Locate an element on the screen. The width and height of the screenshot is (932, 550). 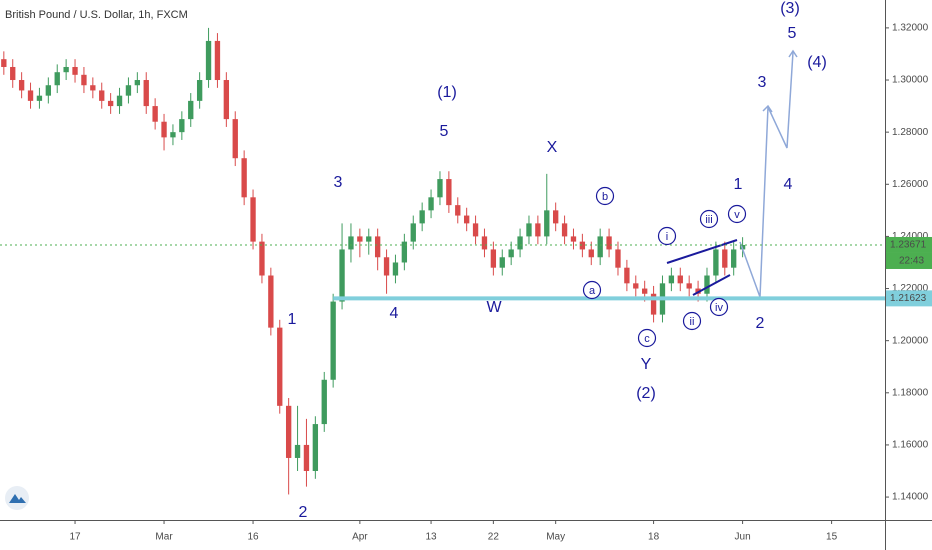
wave-label: (3) is located at coordinates (790, 8).